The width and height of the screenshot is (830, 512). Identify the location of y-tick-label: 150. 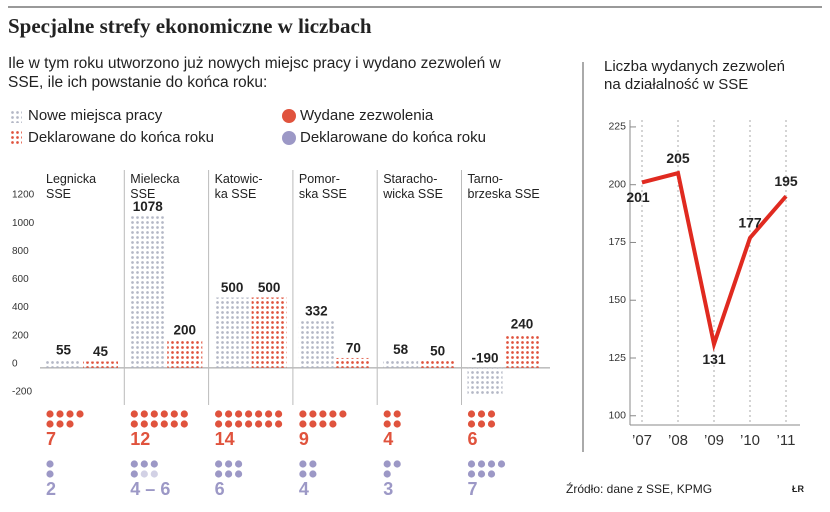
(617, 300).